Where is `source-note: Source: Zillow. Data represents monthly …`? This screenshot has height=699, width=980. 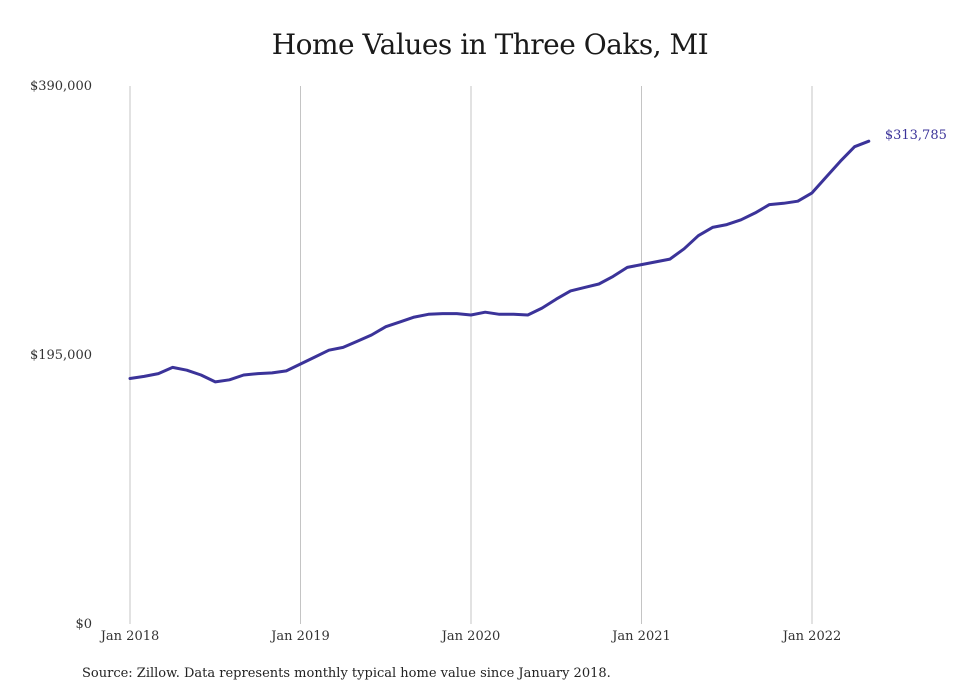 source-note: Source: Zillow. Data represents monthly … is located at coordinates (346, 673).